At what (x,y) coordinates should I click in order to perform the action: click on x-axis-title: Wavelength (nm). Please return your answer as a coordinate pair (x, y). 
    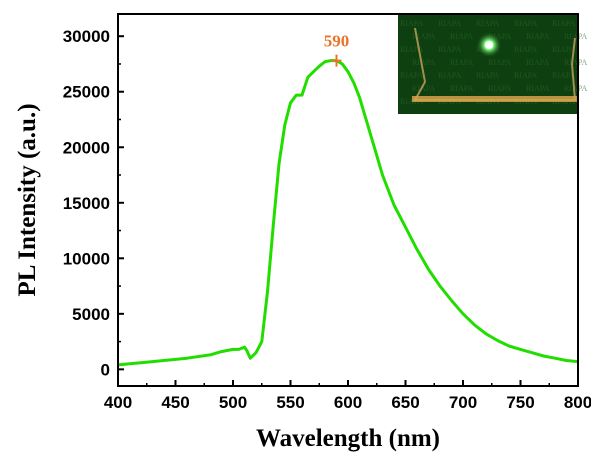
    Looking at the image, I should click on (348, 438).